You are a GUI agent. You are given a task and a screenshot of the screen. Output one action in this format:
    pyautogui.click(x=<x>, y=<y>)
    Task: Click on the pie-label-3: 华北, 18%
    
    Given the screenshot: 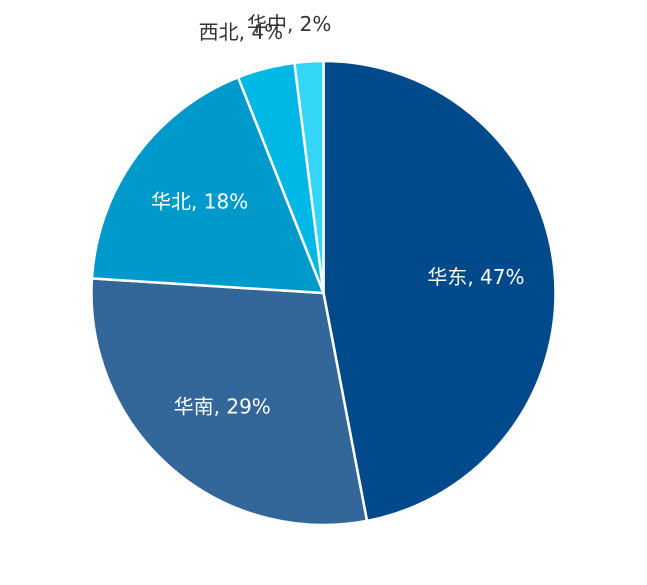 What is the action you would take?
    pyautogui.click(x=199, y=201)
    